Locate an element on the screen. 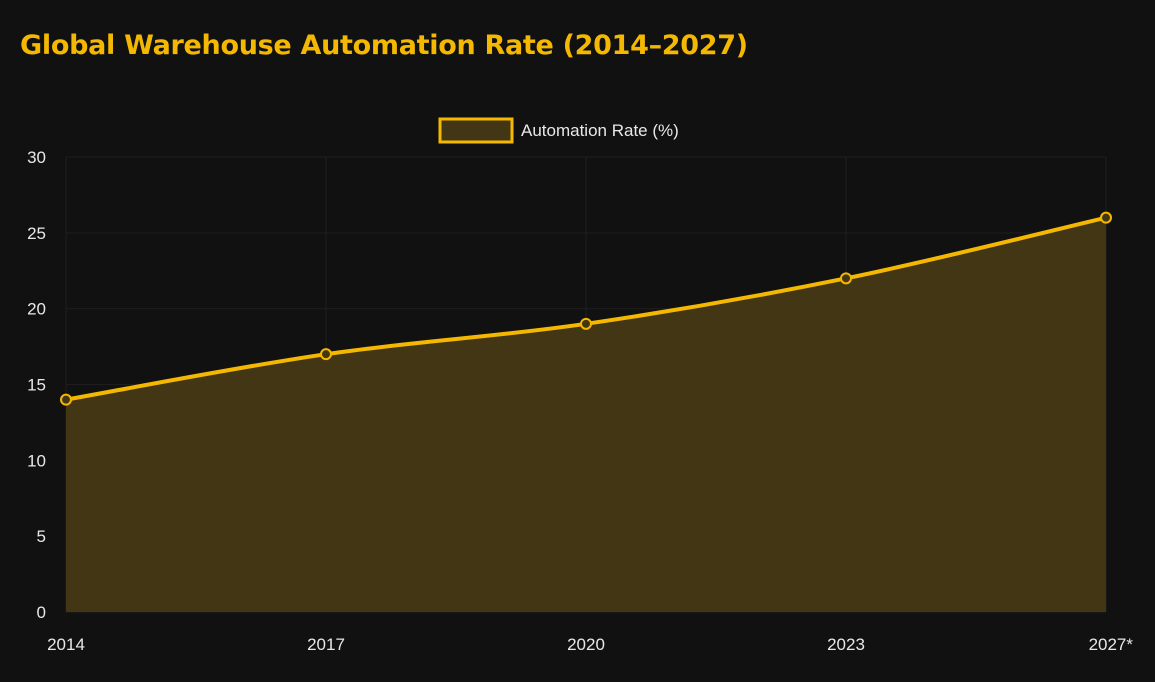 The width and height of the screenshot is (1155, 682). x-tick-label: 2020 is located at coordinates (586, 644).